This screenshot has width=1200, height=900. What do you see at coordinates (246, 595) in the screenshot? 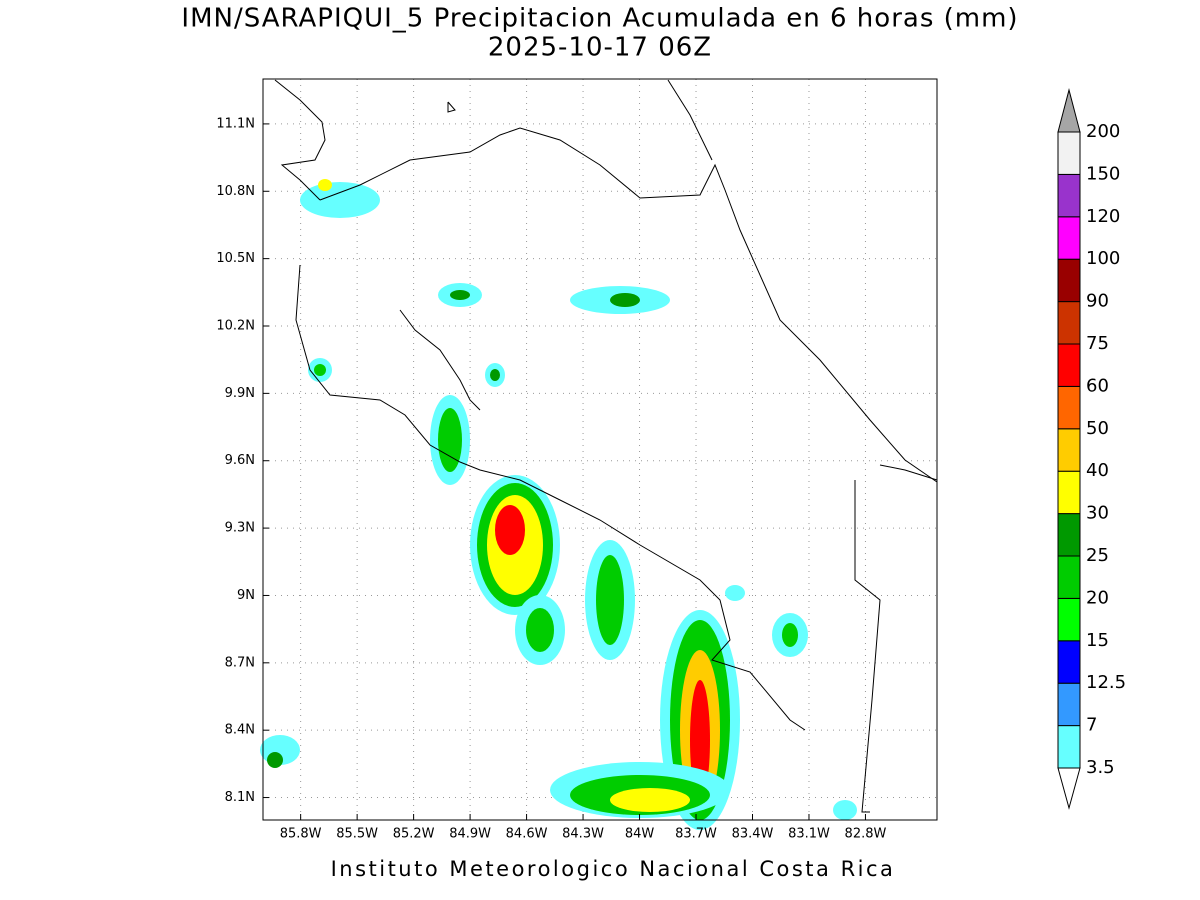
I see `y-tick-label: 9N` at bounding box center [246, 595].